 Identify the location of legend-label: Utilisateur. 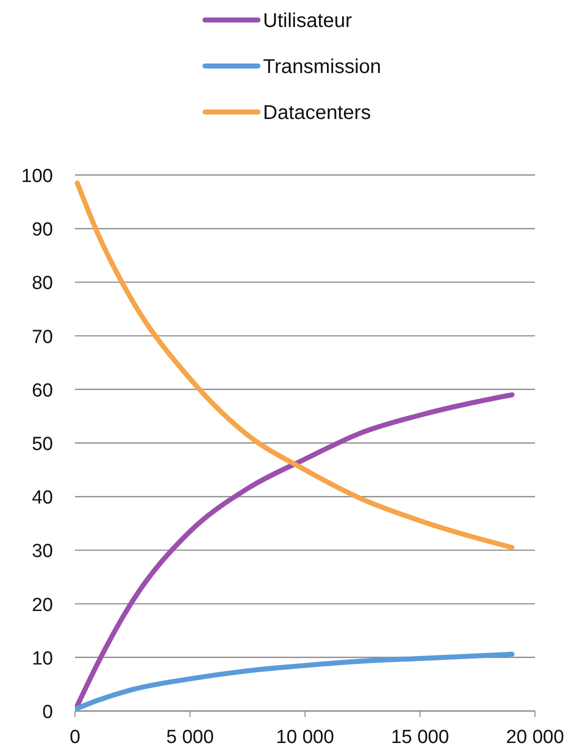
(307, 21).